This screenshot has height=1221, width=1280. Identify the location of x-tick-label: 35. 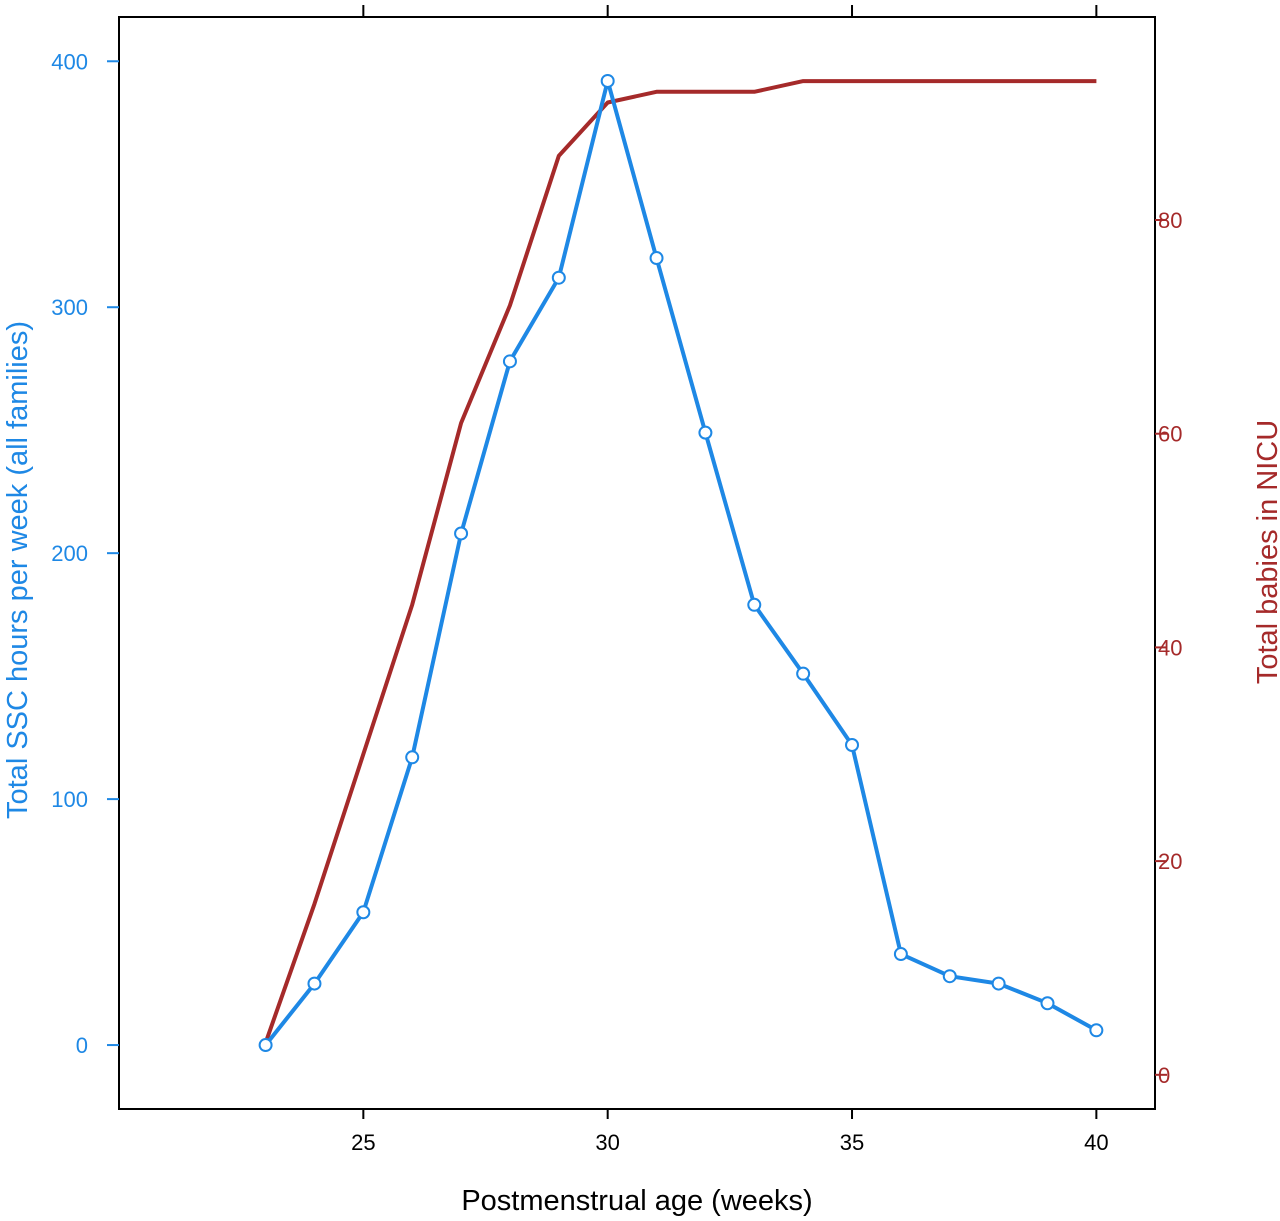
(852, 1142).